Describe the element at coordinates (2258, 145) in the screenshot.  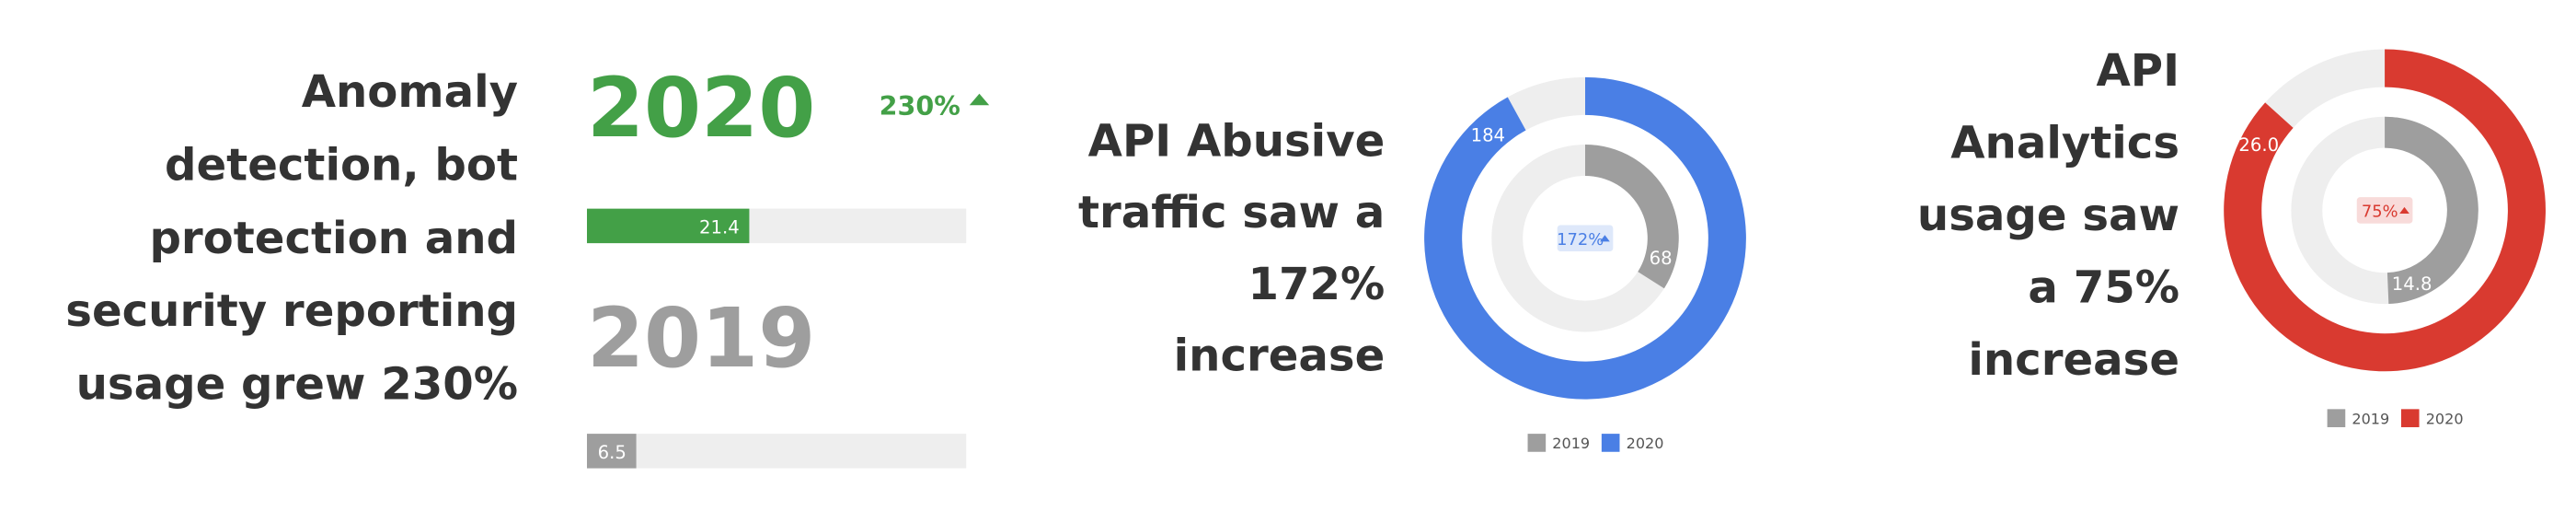
I see `value-label: 26.0` at that location.